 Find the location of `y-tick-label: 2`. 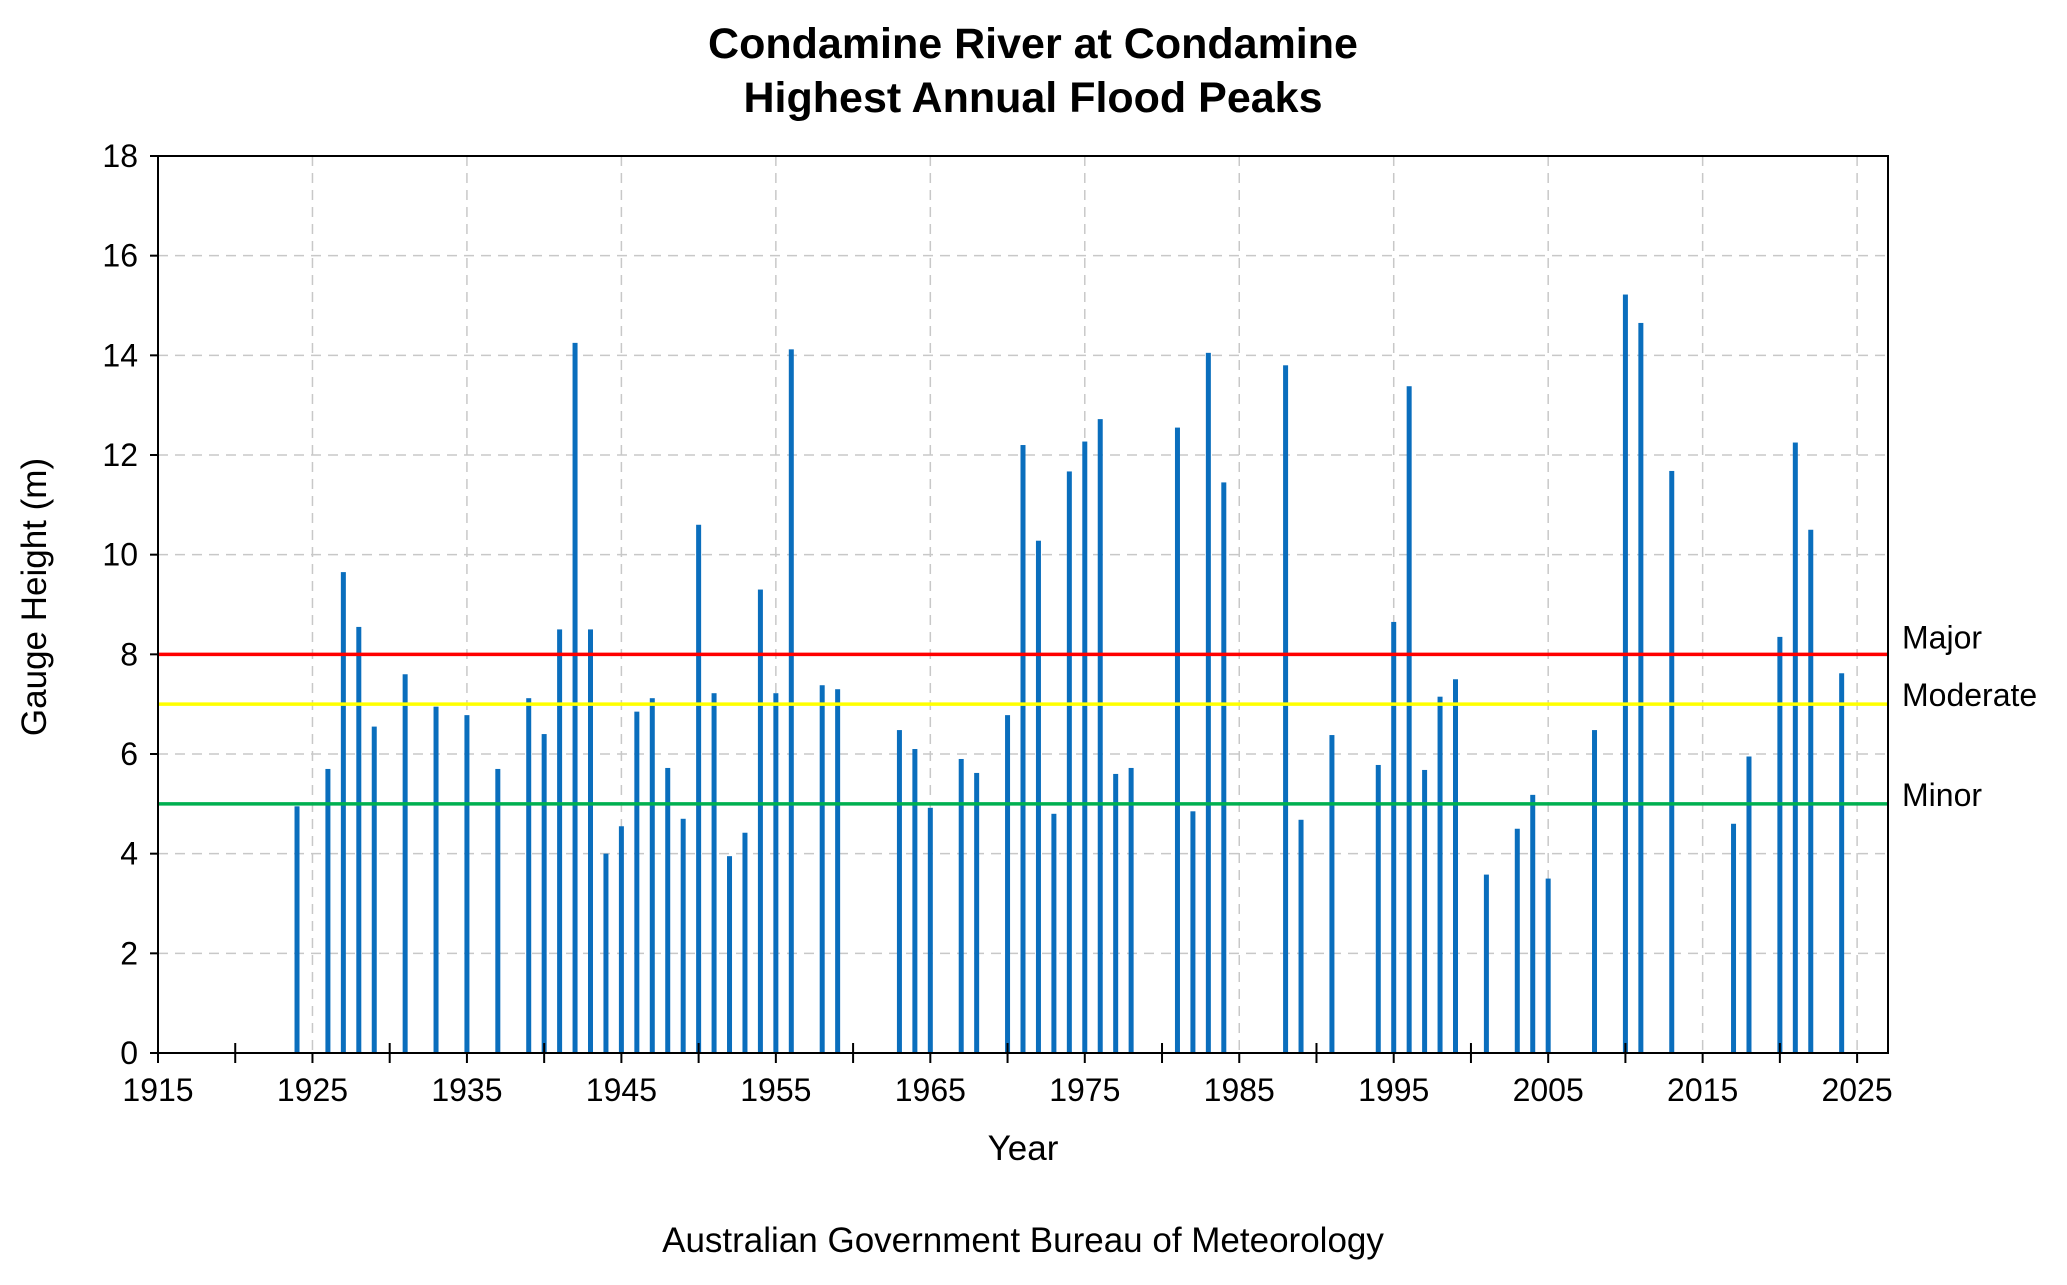

y-tick-label: 2 is located at coordinates (129, 953).